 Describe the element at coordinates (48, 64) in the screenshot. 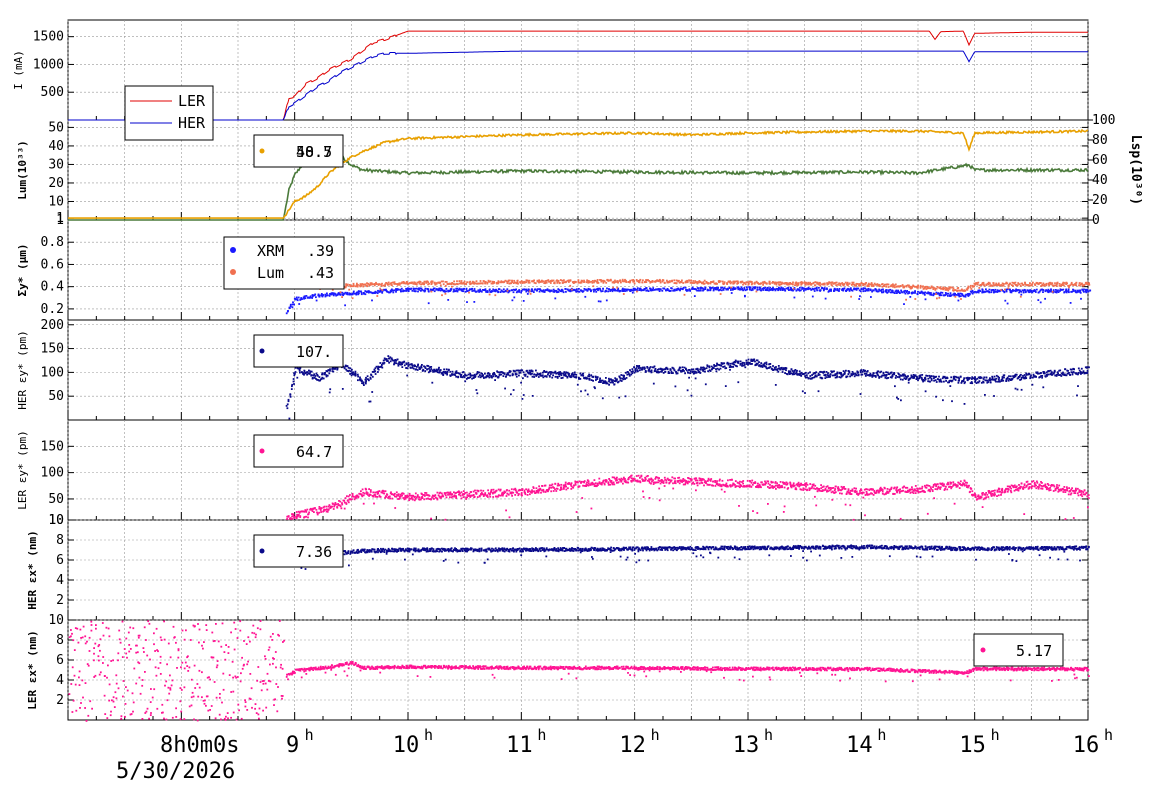

I see `y-tick-label: 1000` at that location.